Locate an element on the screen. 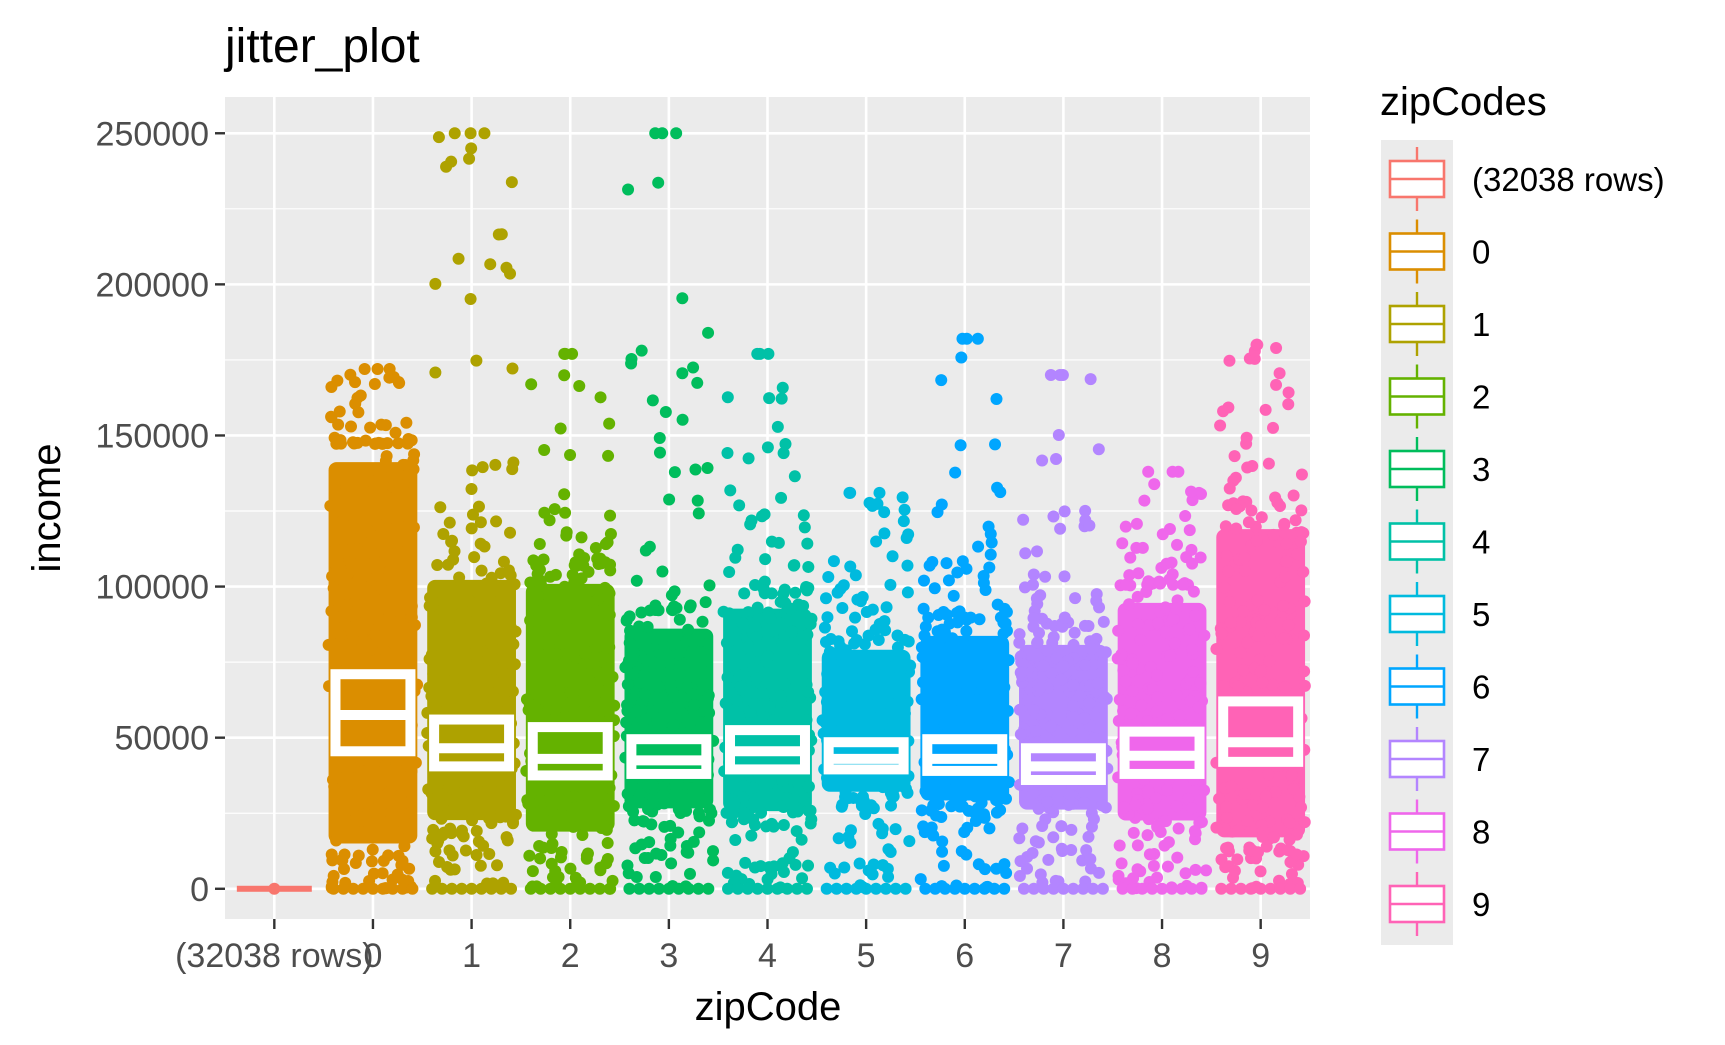 This screenshot has width=1725, height=1045. x-tick-label: 8 is located at coordinates (1162, 956).